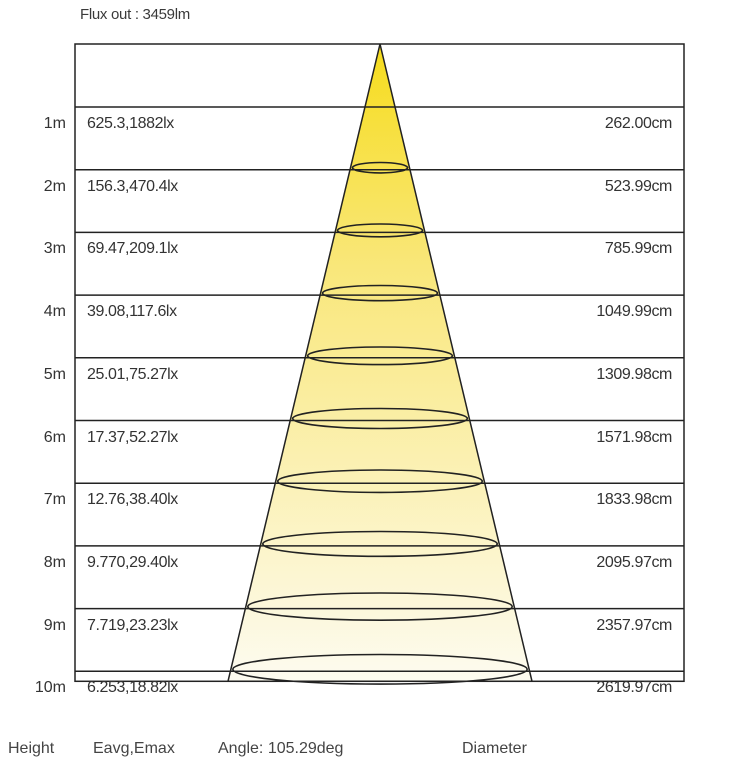 The height and width of the screenshot is (770, 729). I want to click on row-eavg-emax-value: 12.76,38.40lx, so click(132, 500).